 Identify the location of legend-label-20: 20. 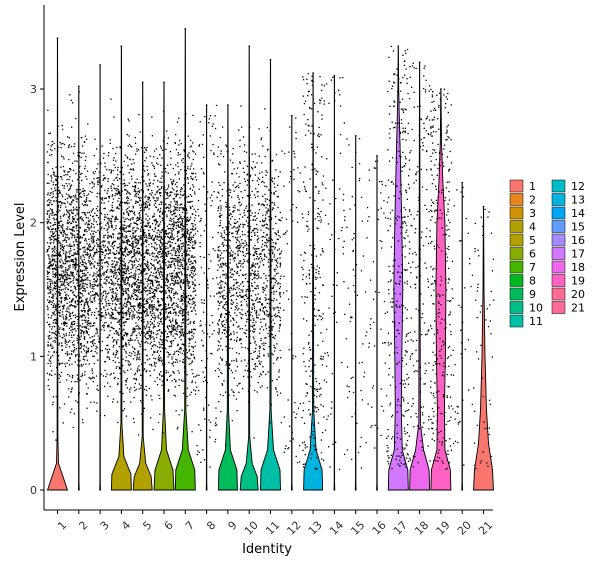
(578, 294).